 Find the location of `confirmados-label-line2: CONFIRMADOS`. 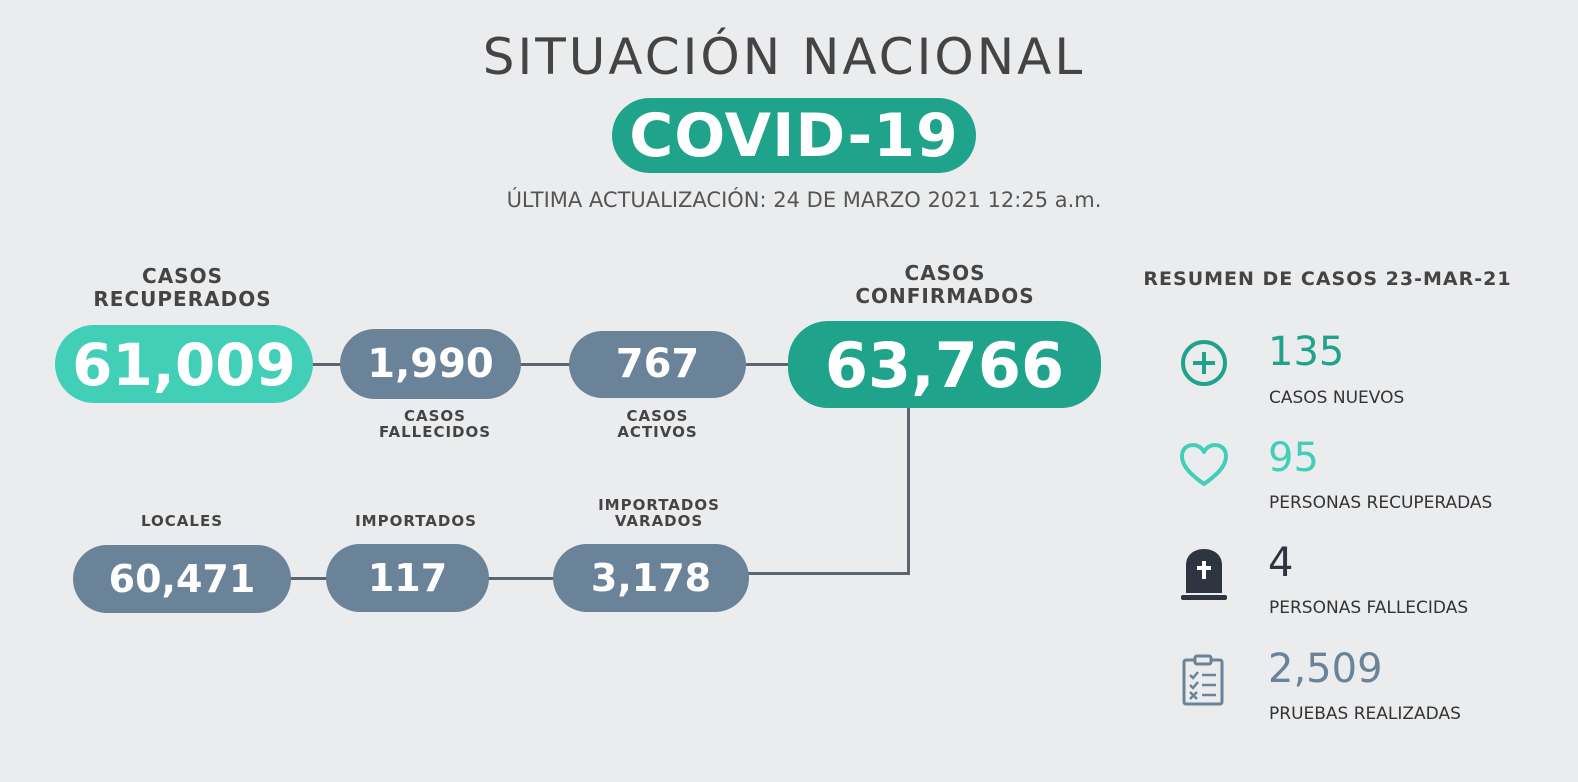

confirmados-label-line2: CONFIRMADOS is located at coordinates (945, 296).